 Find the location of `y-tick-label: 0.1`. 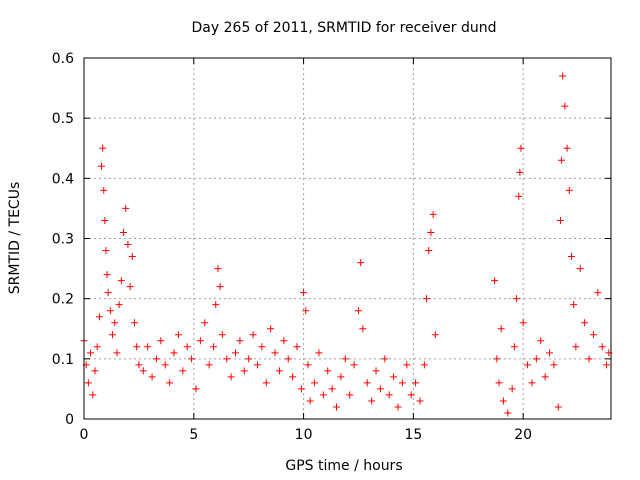

y-tick-label: 0.1 is located at coordinates (63, 360).